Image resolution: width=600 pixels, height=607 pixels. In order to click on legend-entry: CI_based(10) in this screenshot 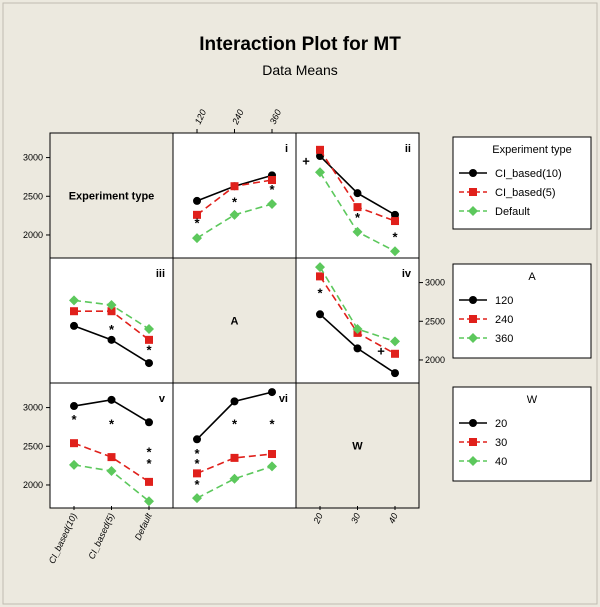, I will do `click(528, 174)`.